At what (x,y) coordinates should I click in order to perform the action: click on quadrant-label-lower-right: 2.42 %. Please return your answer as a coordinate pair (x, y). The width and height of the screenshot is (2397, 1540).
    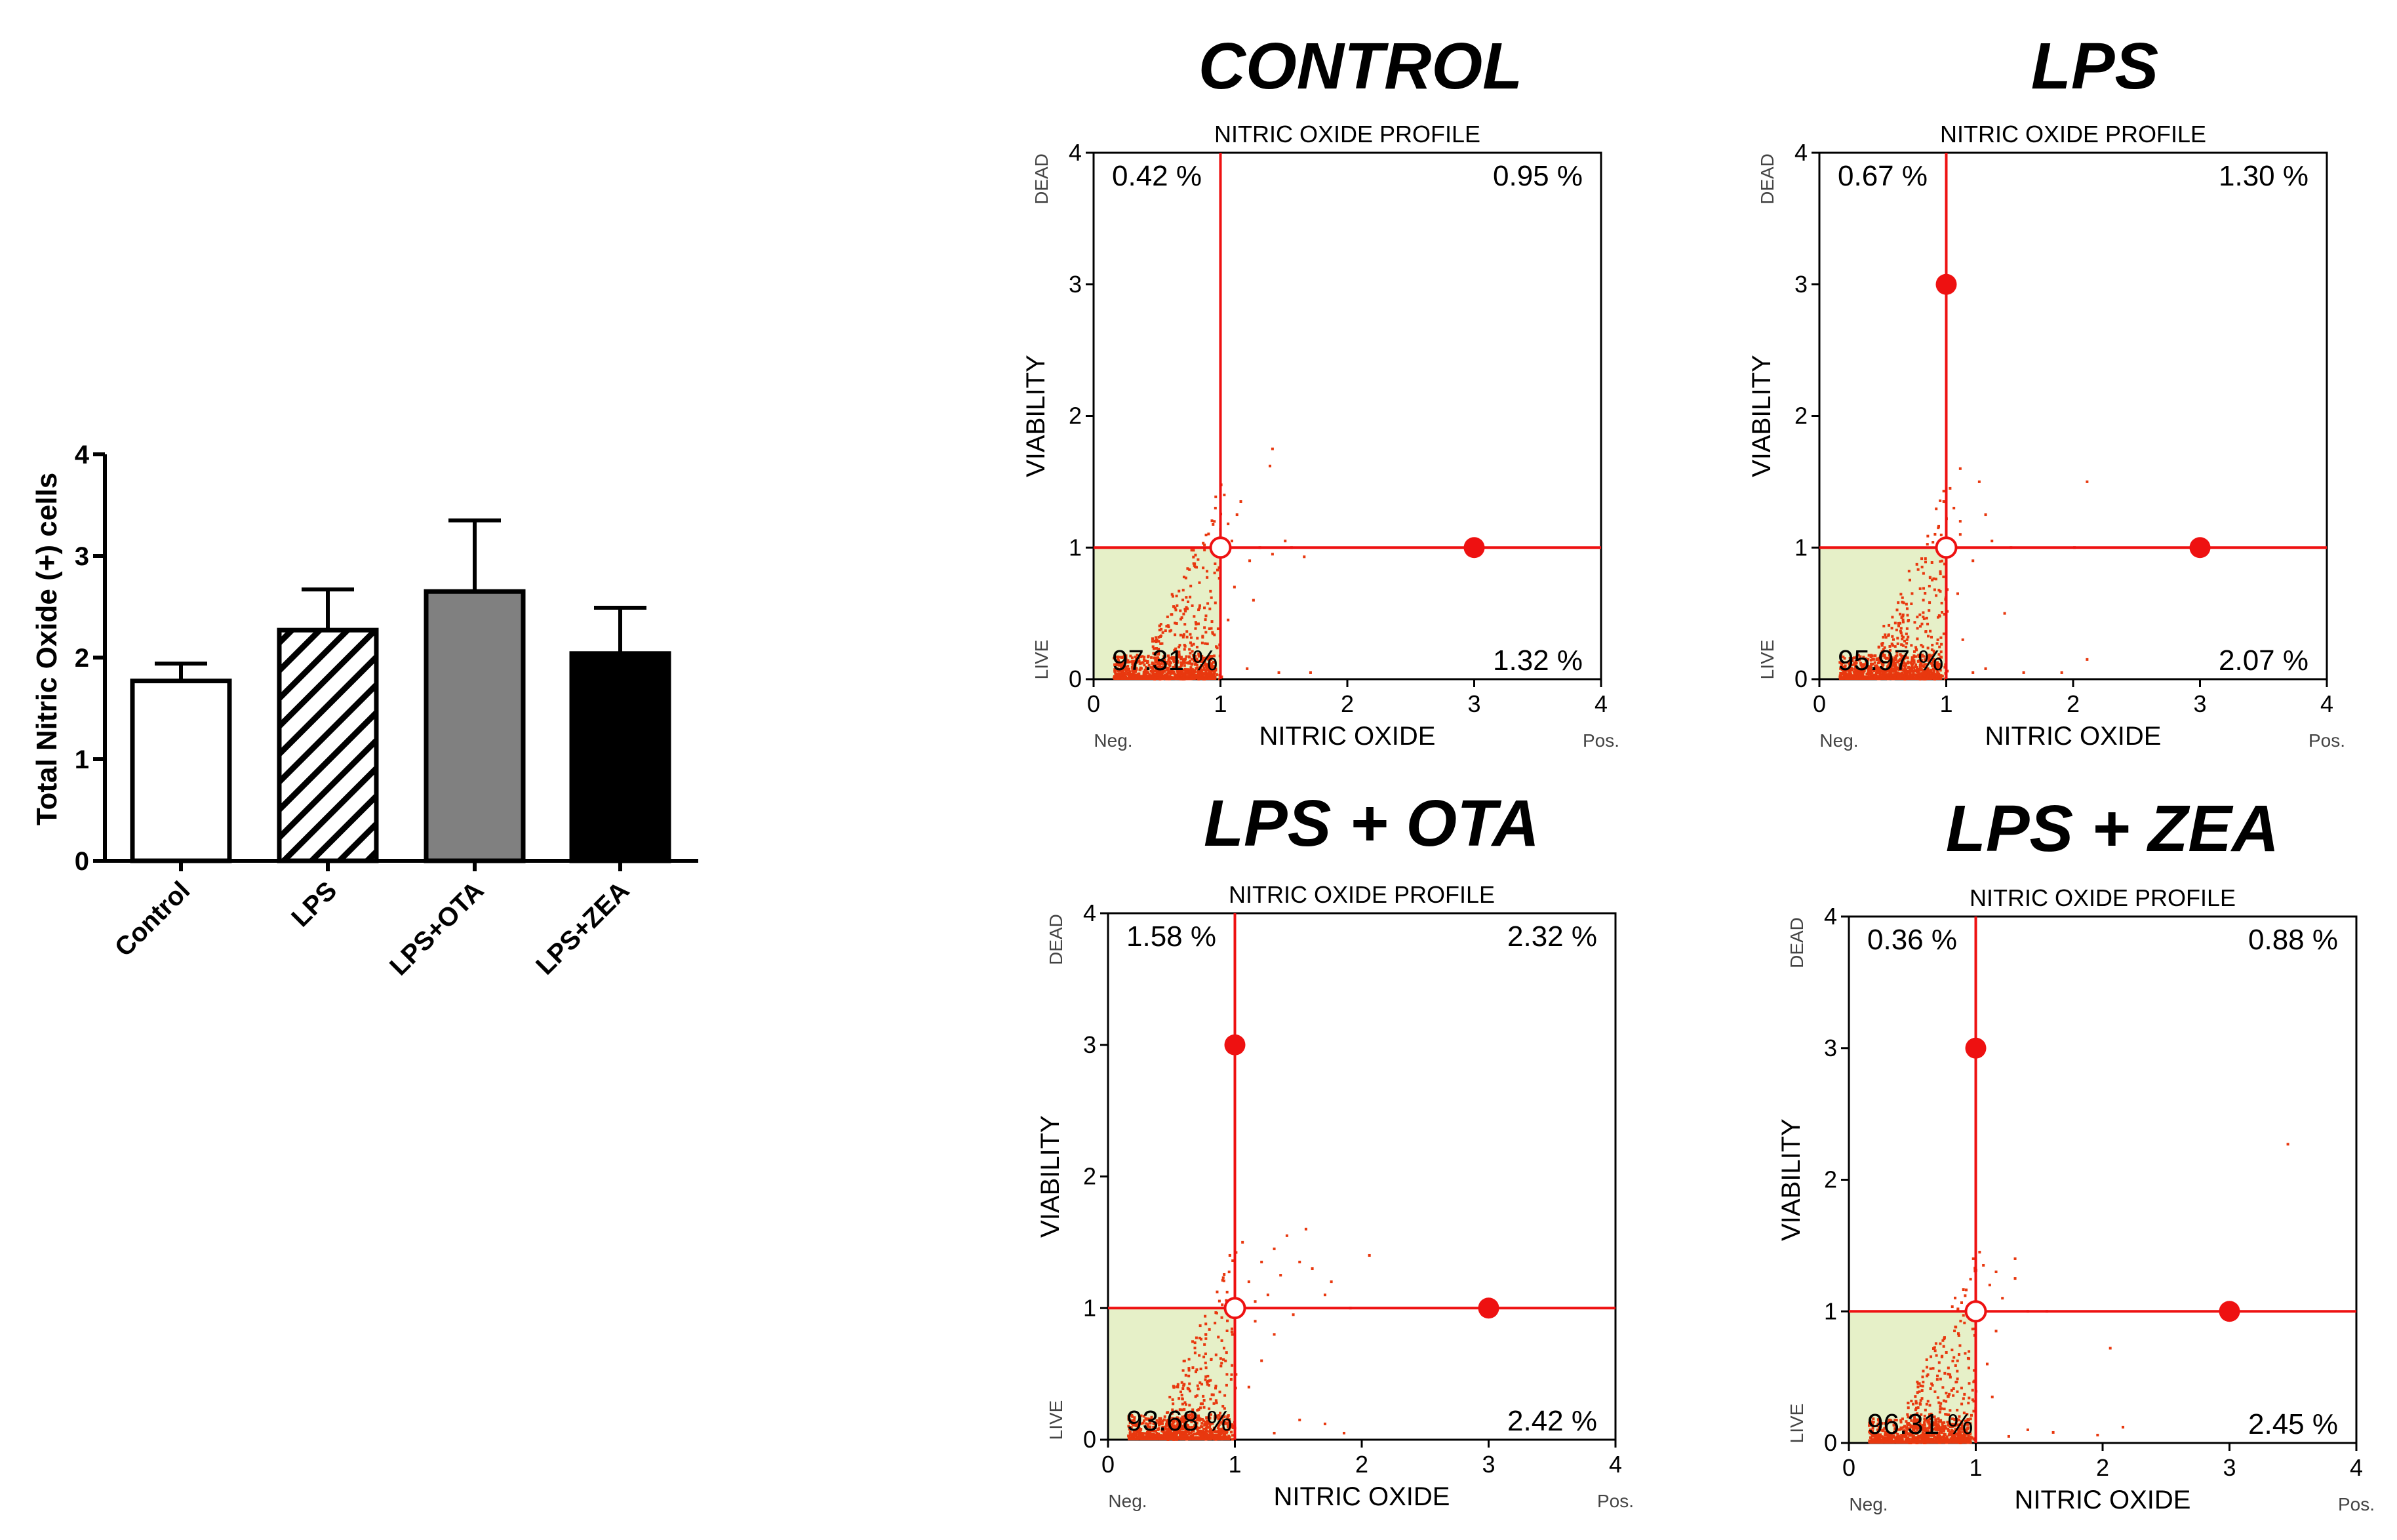
    Looking at the image, I should click on (1552, 1421).